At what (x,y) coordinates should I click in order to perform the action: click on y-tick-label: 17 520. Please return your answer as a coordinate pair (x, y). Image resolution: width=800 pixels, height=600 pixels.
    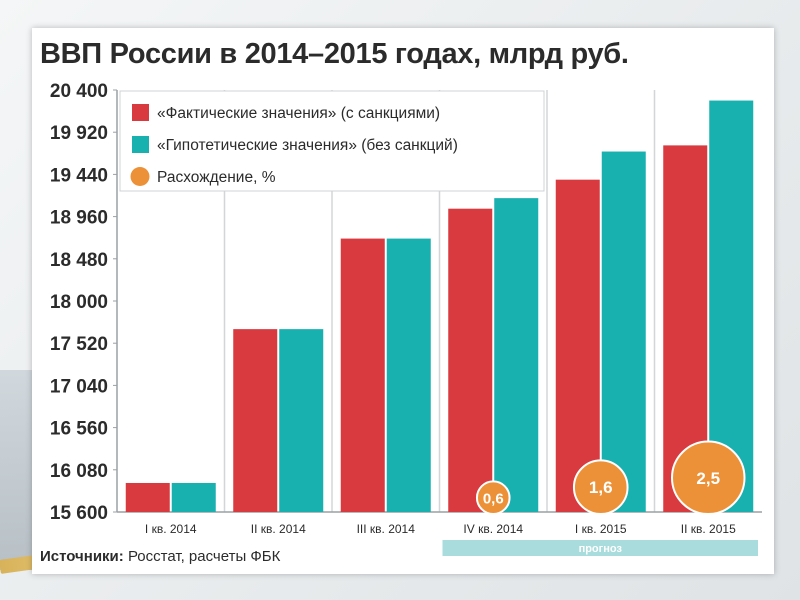
    Looking at the image, I should click on (79, 344).